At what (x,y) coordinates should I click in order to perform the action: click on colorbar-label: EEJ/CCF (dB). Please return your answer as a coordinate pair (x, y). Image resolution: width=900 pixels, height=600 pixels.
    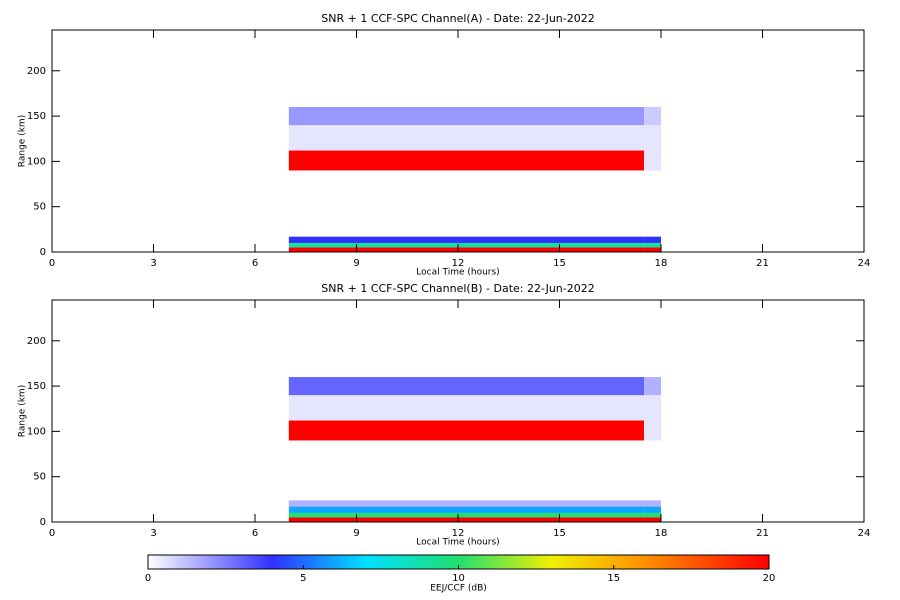
    Looking at the image, I should click on (458, 589).